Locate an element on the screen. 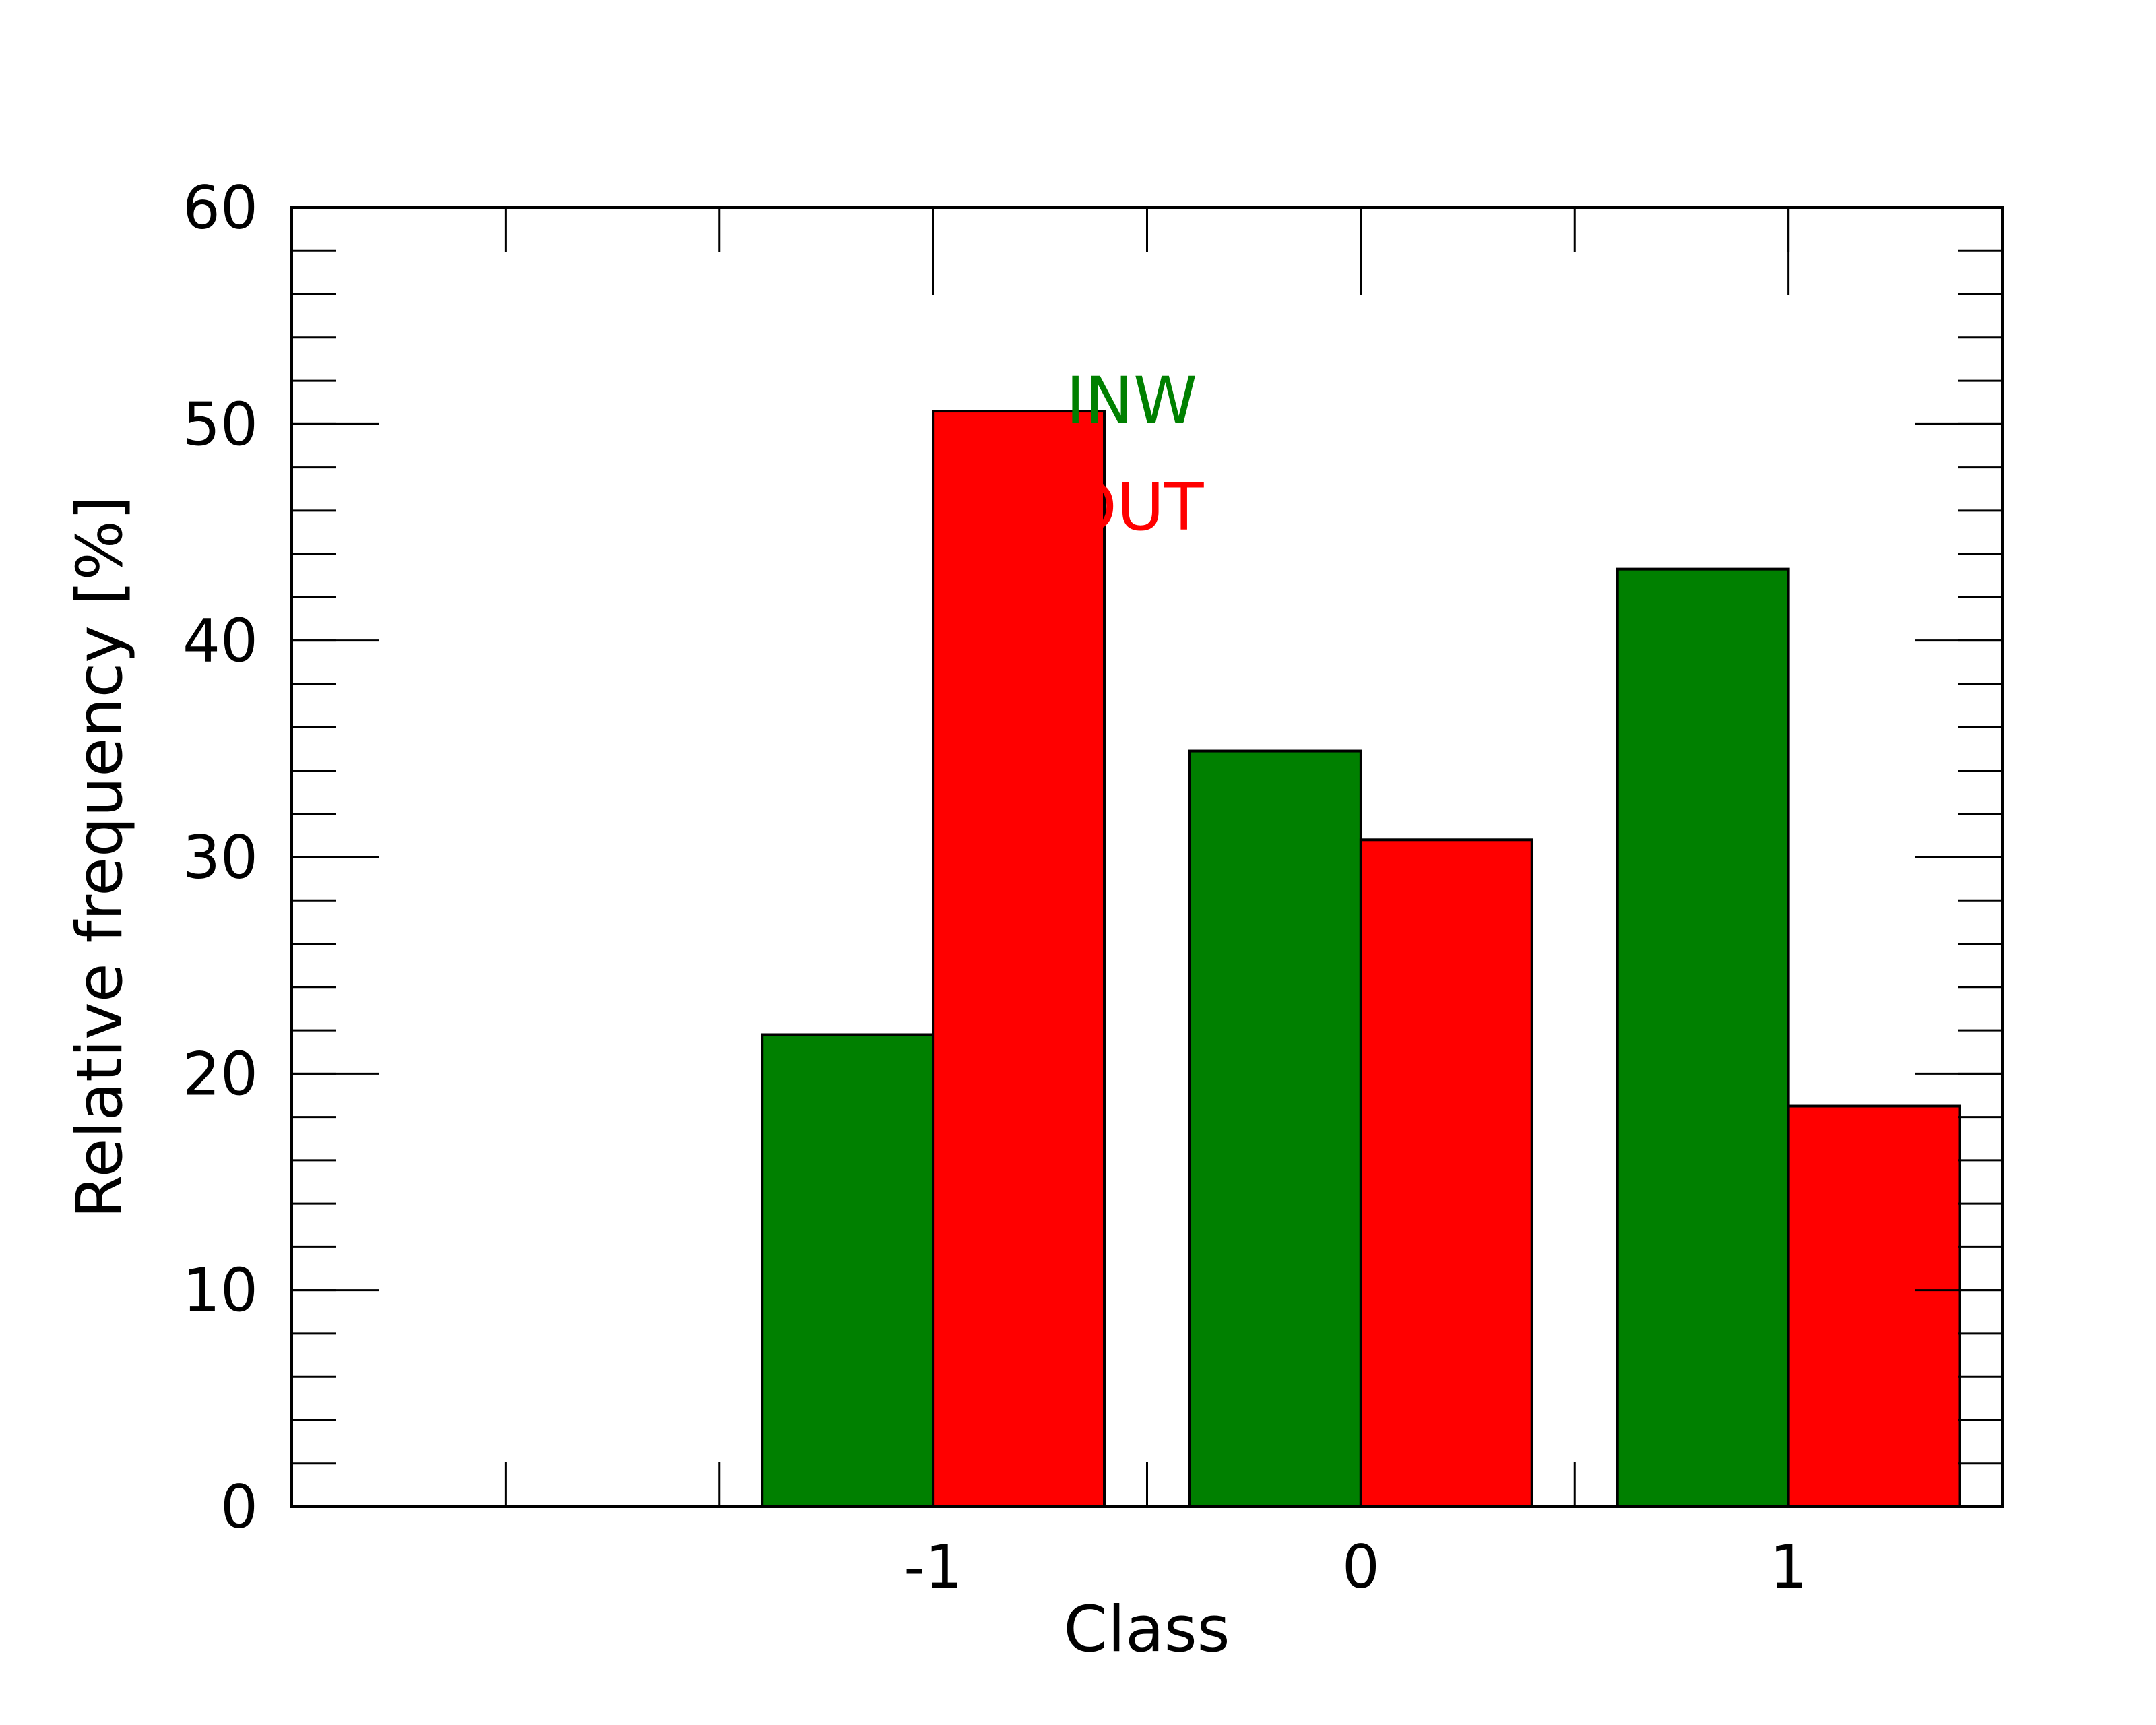 The width and height of the screenshot is (2156, 1725). legend-entry-inw: INW is located at coordinates (1131, 401).